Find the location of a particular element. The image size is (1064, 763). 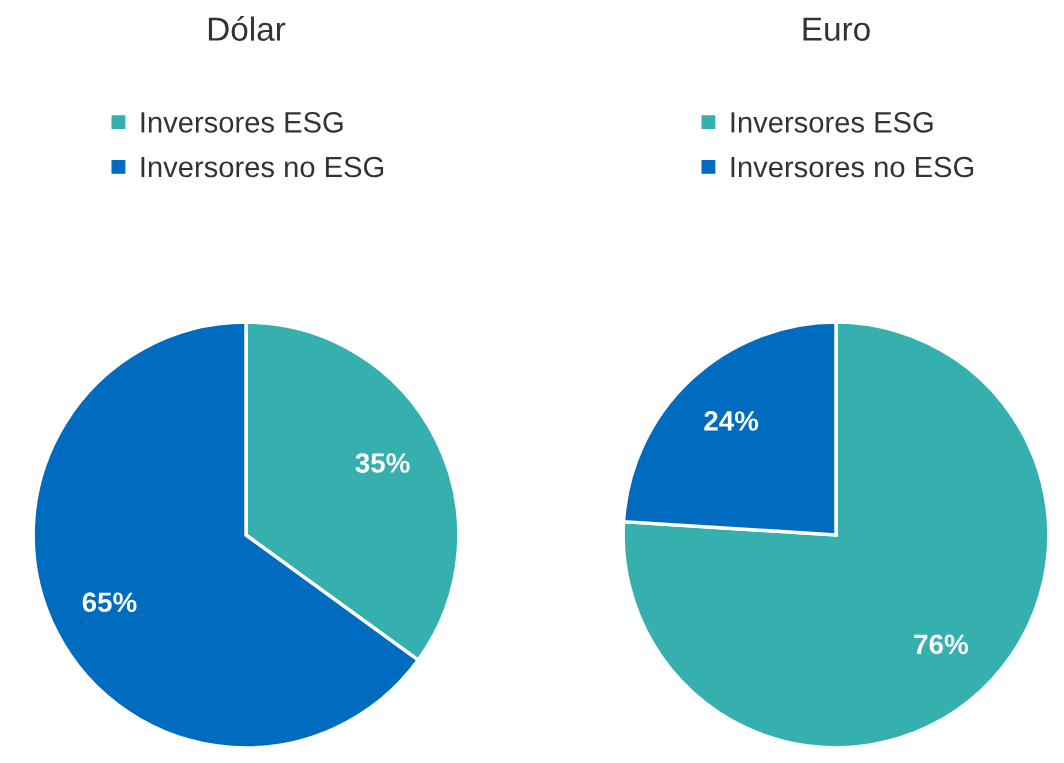

data-label: 35% is located at coordinates (382, 463).